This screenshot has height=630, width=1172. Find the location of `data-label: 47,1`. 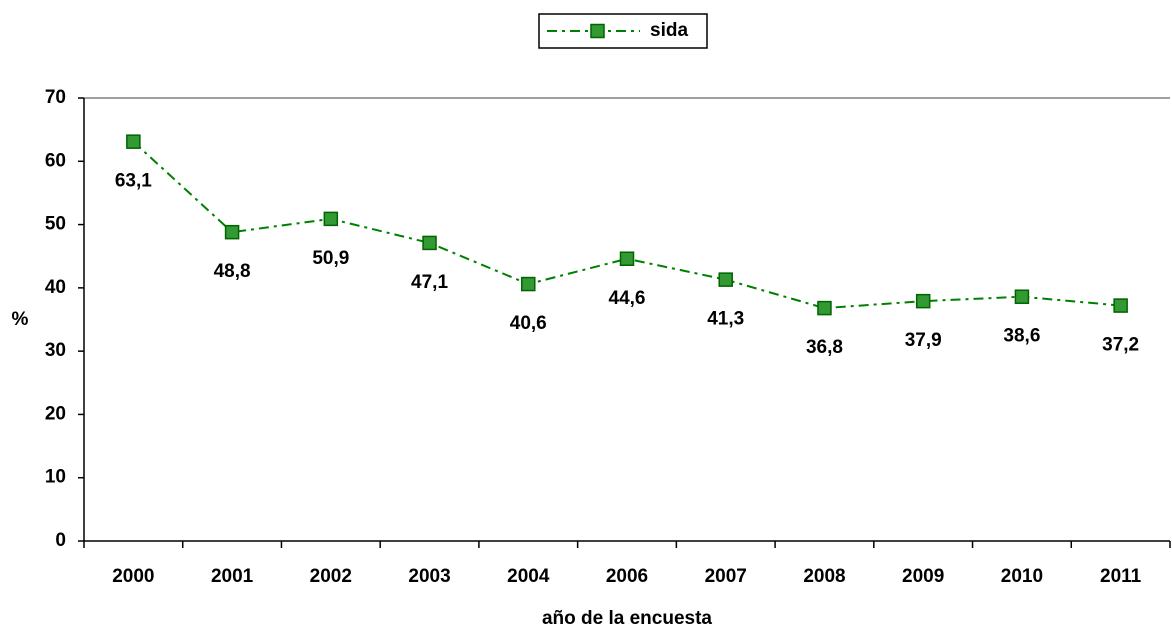

data-label: 47,1 is located at coordinates (429, 282).